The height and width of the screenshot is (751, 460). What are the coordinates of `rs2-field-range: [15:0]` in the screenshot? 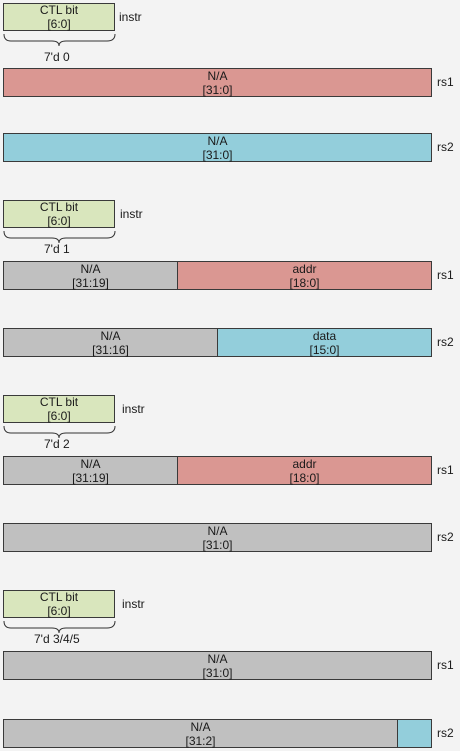 It's located at (324, 349).